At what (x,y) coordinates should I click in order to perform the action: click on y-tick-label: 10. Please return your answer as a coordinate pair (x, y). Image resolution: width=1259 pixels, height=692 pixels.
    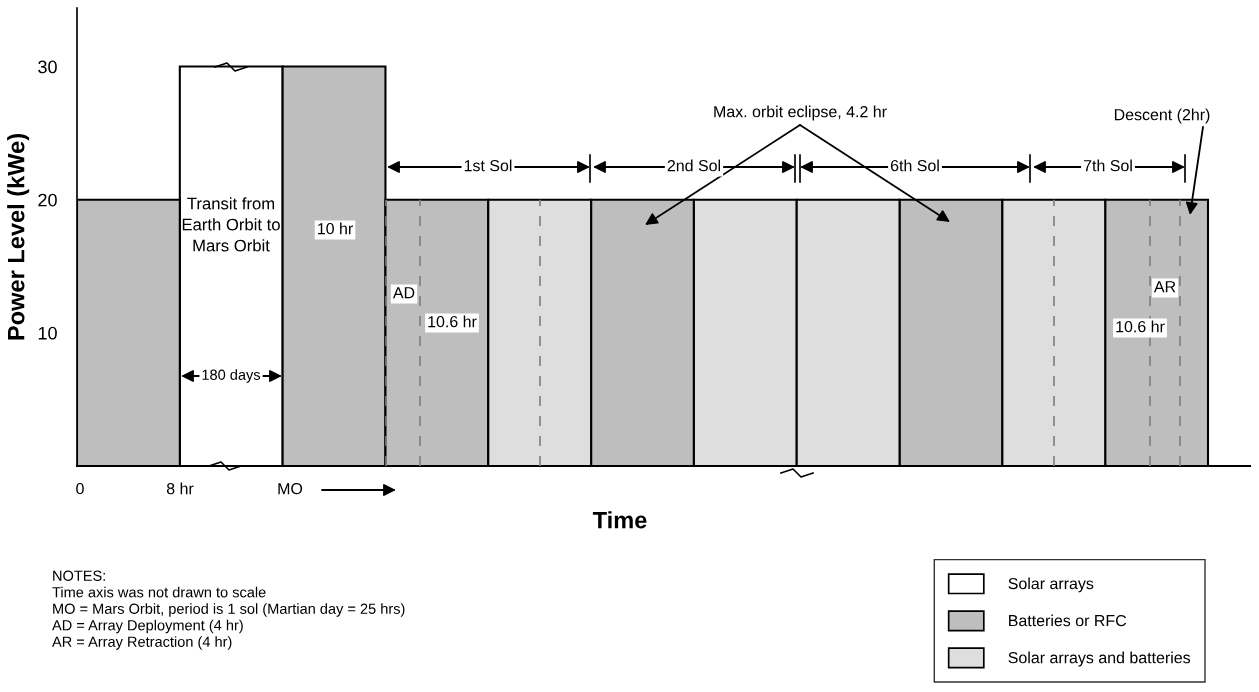
    Looking at the image, I should click on (47, 333).